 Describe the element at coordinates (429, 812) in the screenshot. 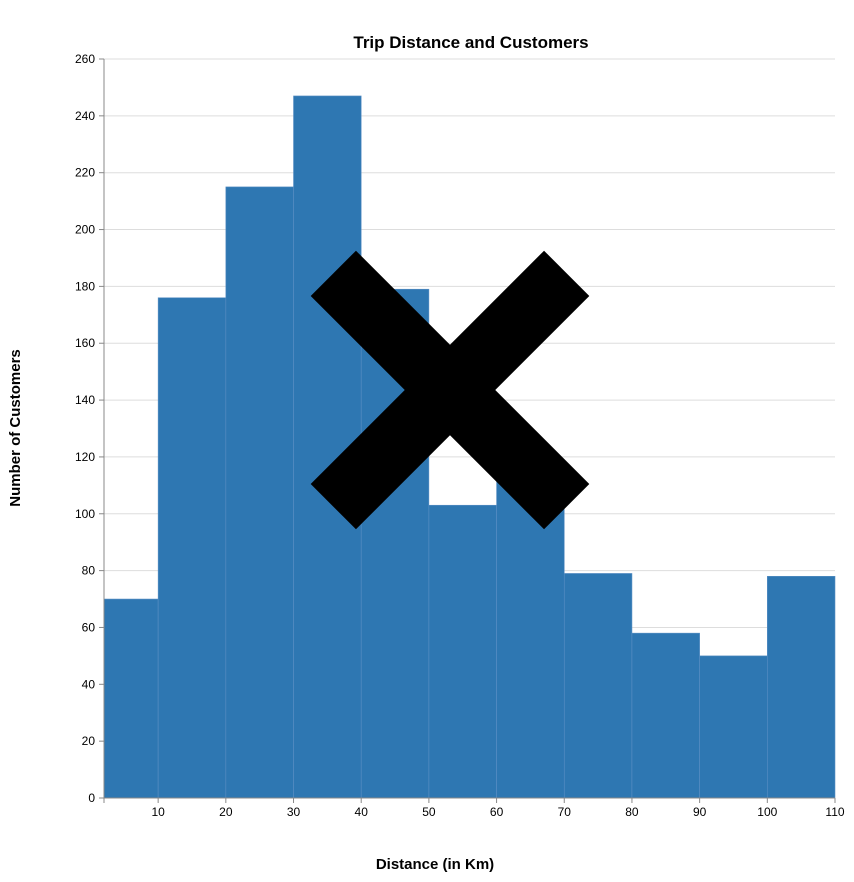

I see `x-tick-label: 50` at that location.